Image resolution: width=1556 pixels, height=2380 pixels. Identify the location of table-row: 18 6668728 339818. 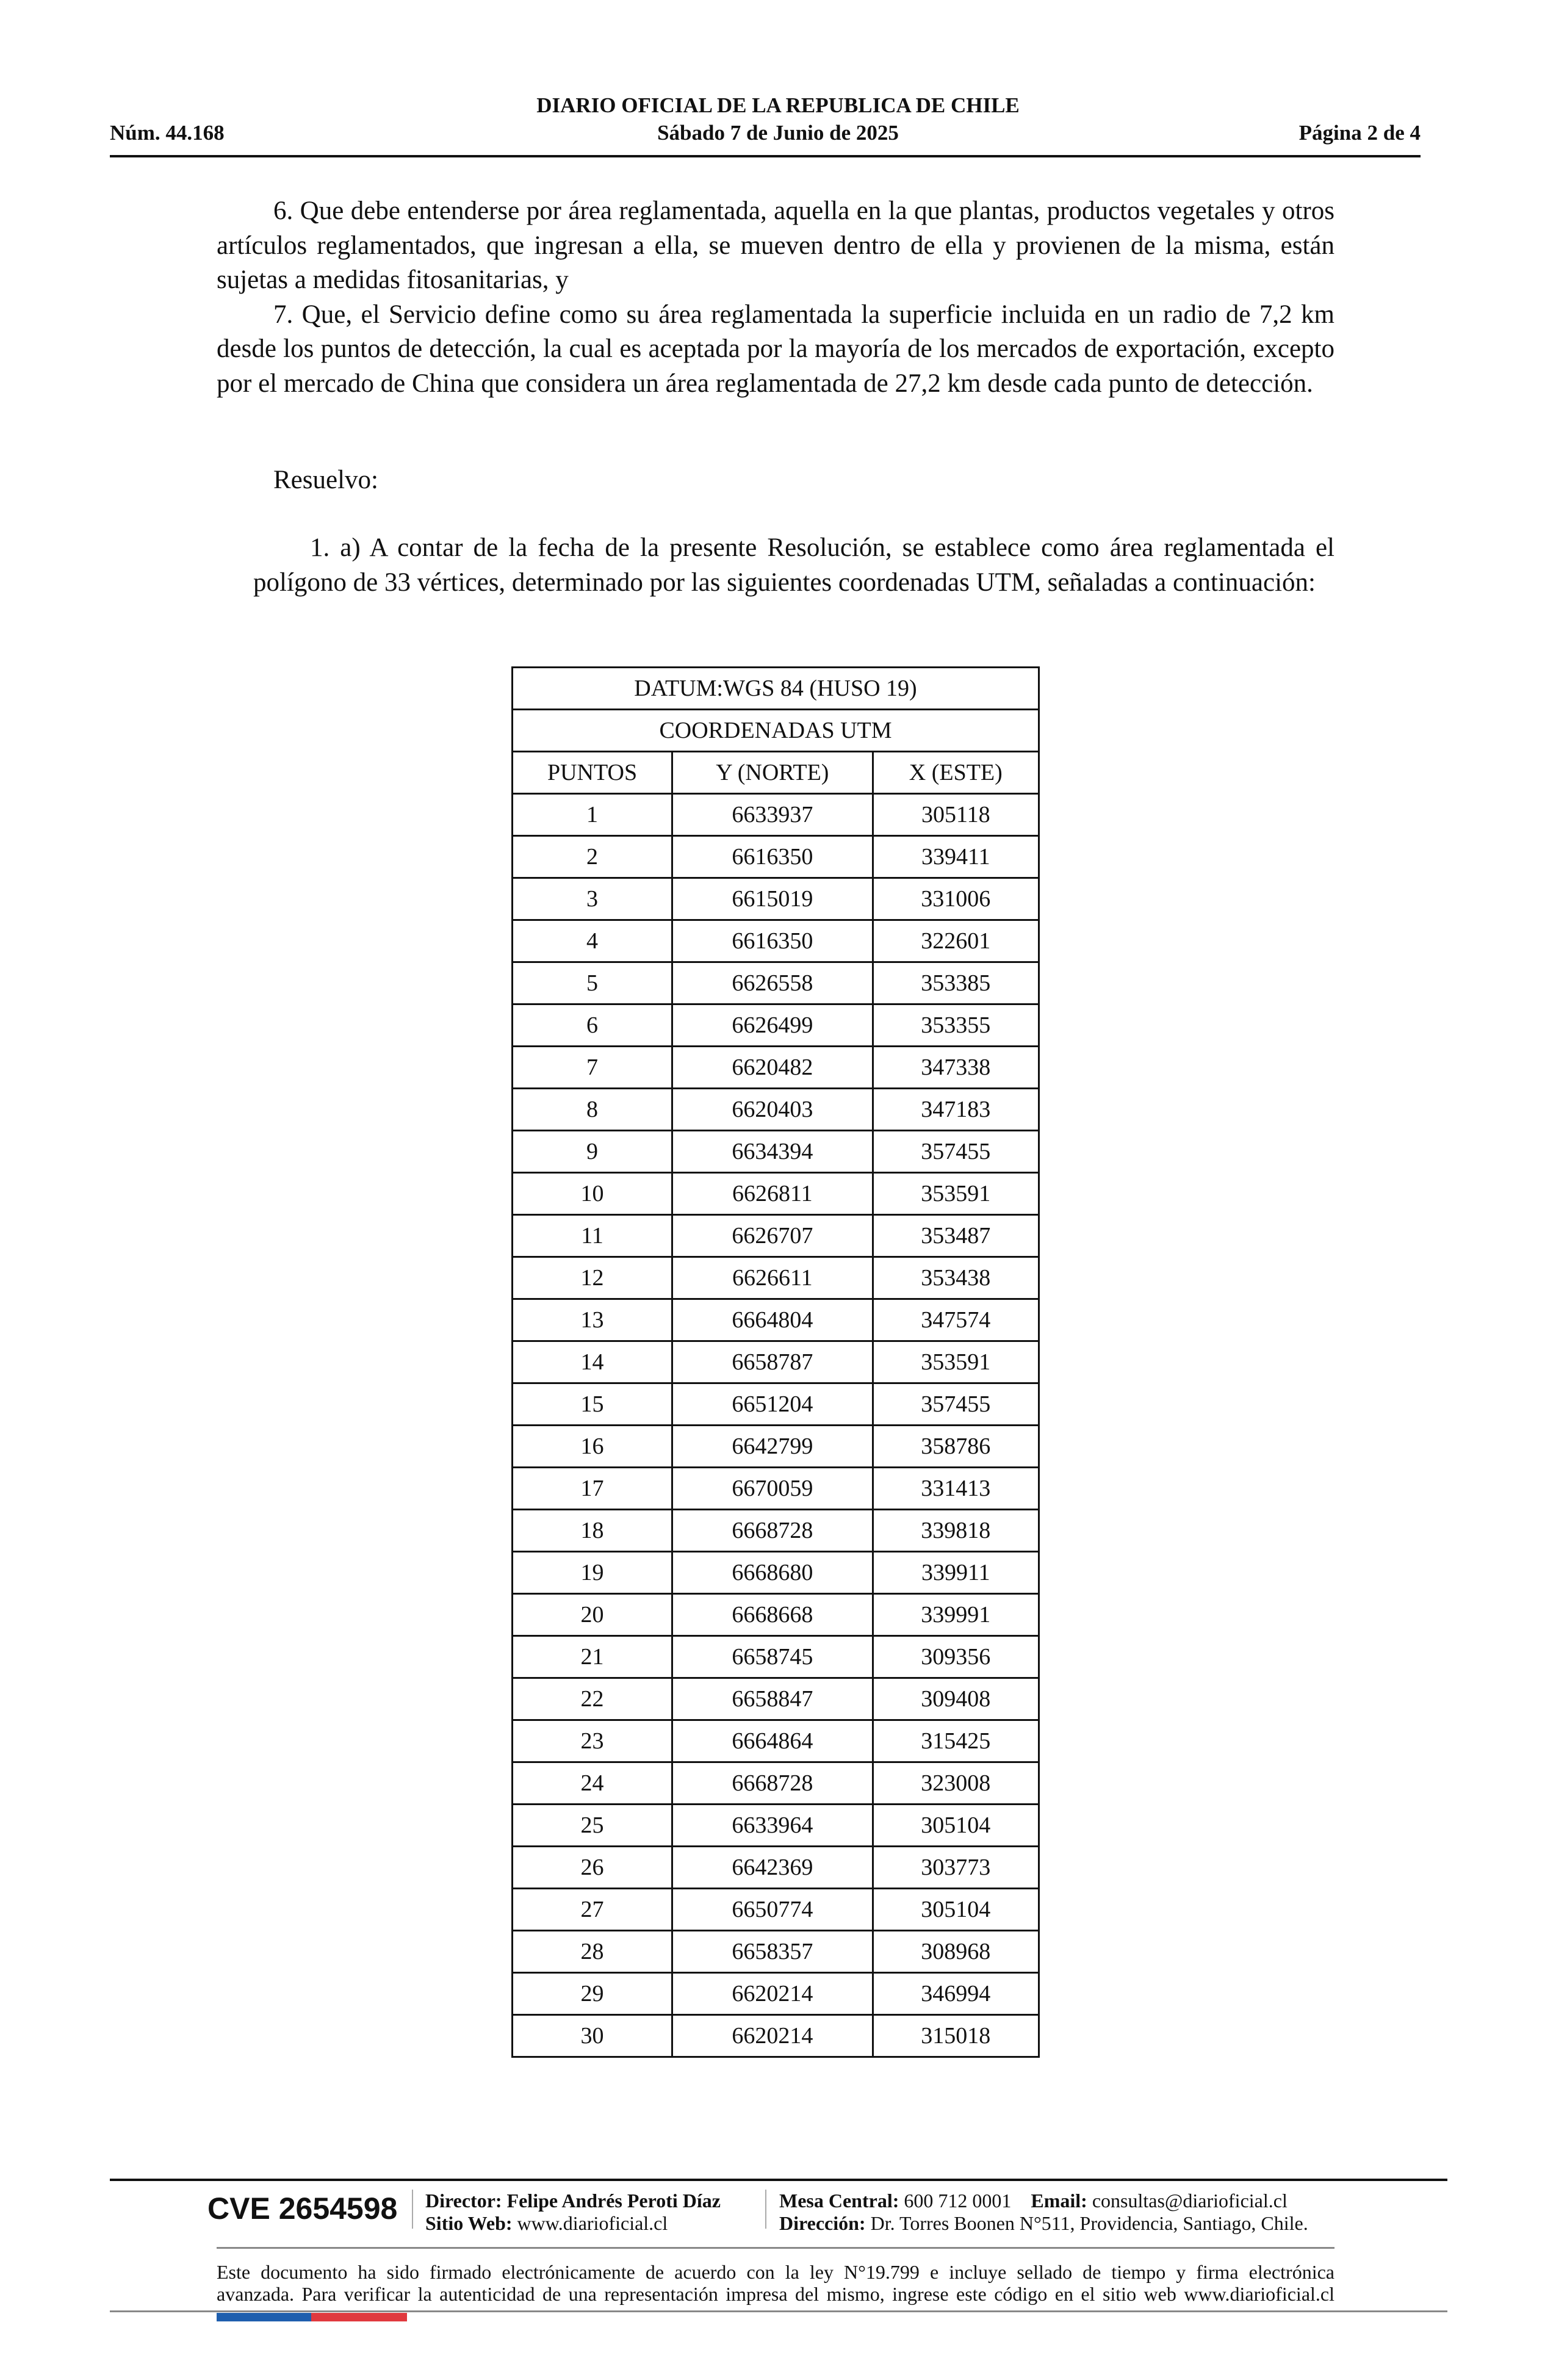
(775, 1530).